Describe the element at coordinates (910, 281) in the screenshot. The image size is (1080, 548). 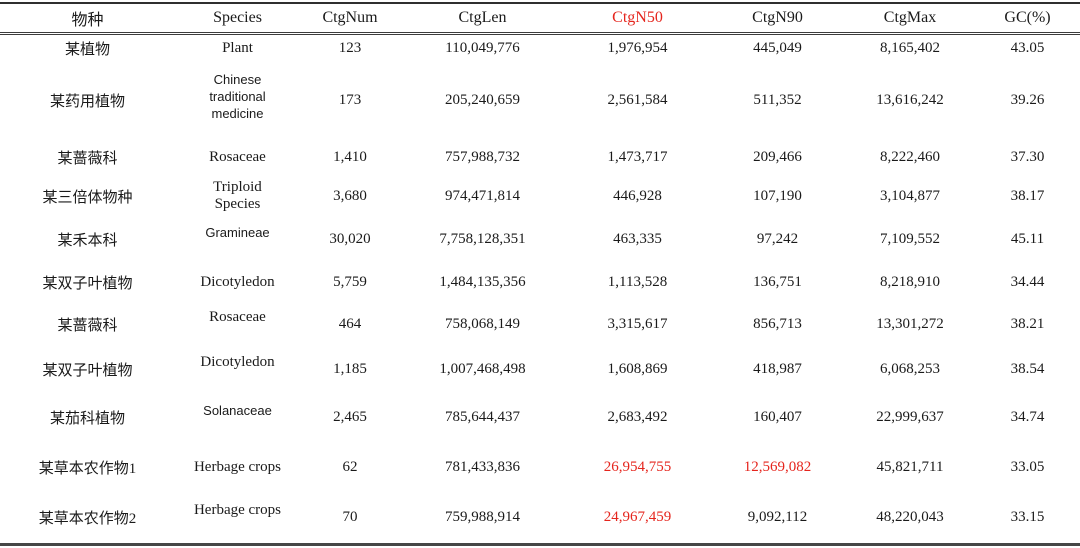
I see `cell-ctgmax: 8,218,910` at that location.